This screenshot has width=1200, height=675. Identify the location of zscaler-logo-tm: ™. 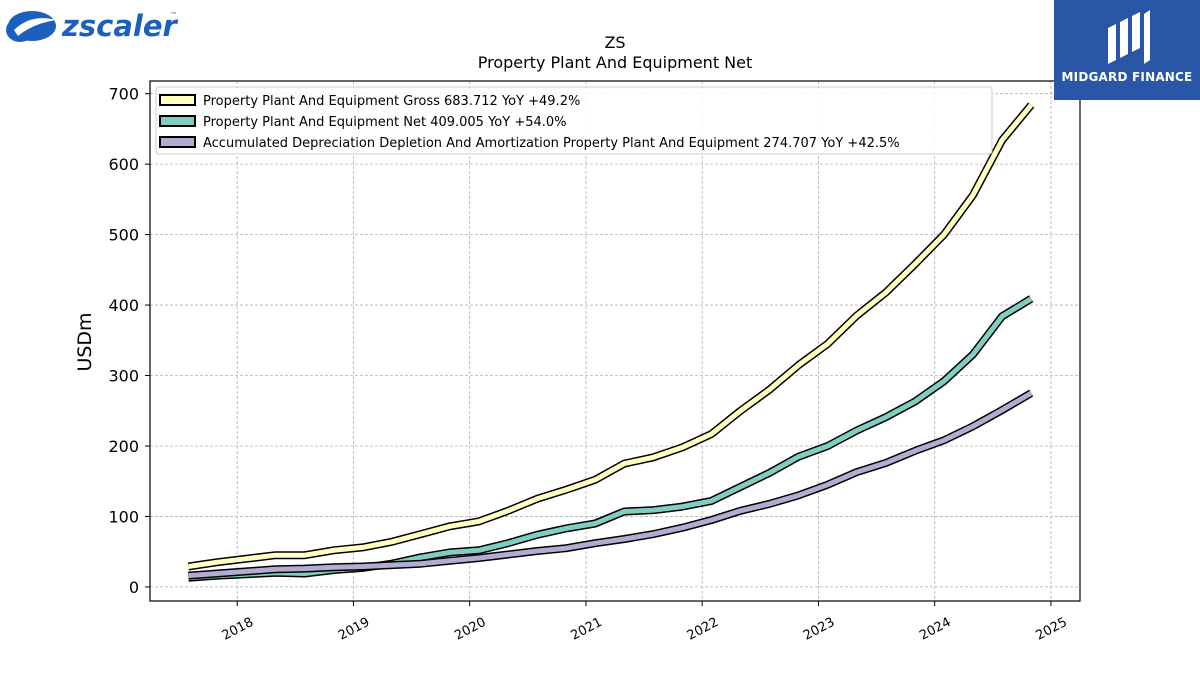
(173, 15).